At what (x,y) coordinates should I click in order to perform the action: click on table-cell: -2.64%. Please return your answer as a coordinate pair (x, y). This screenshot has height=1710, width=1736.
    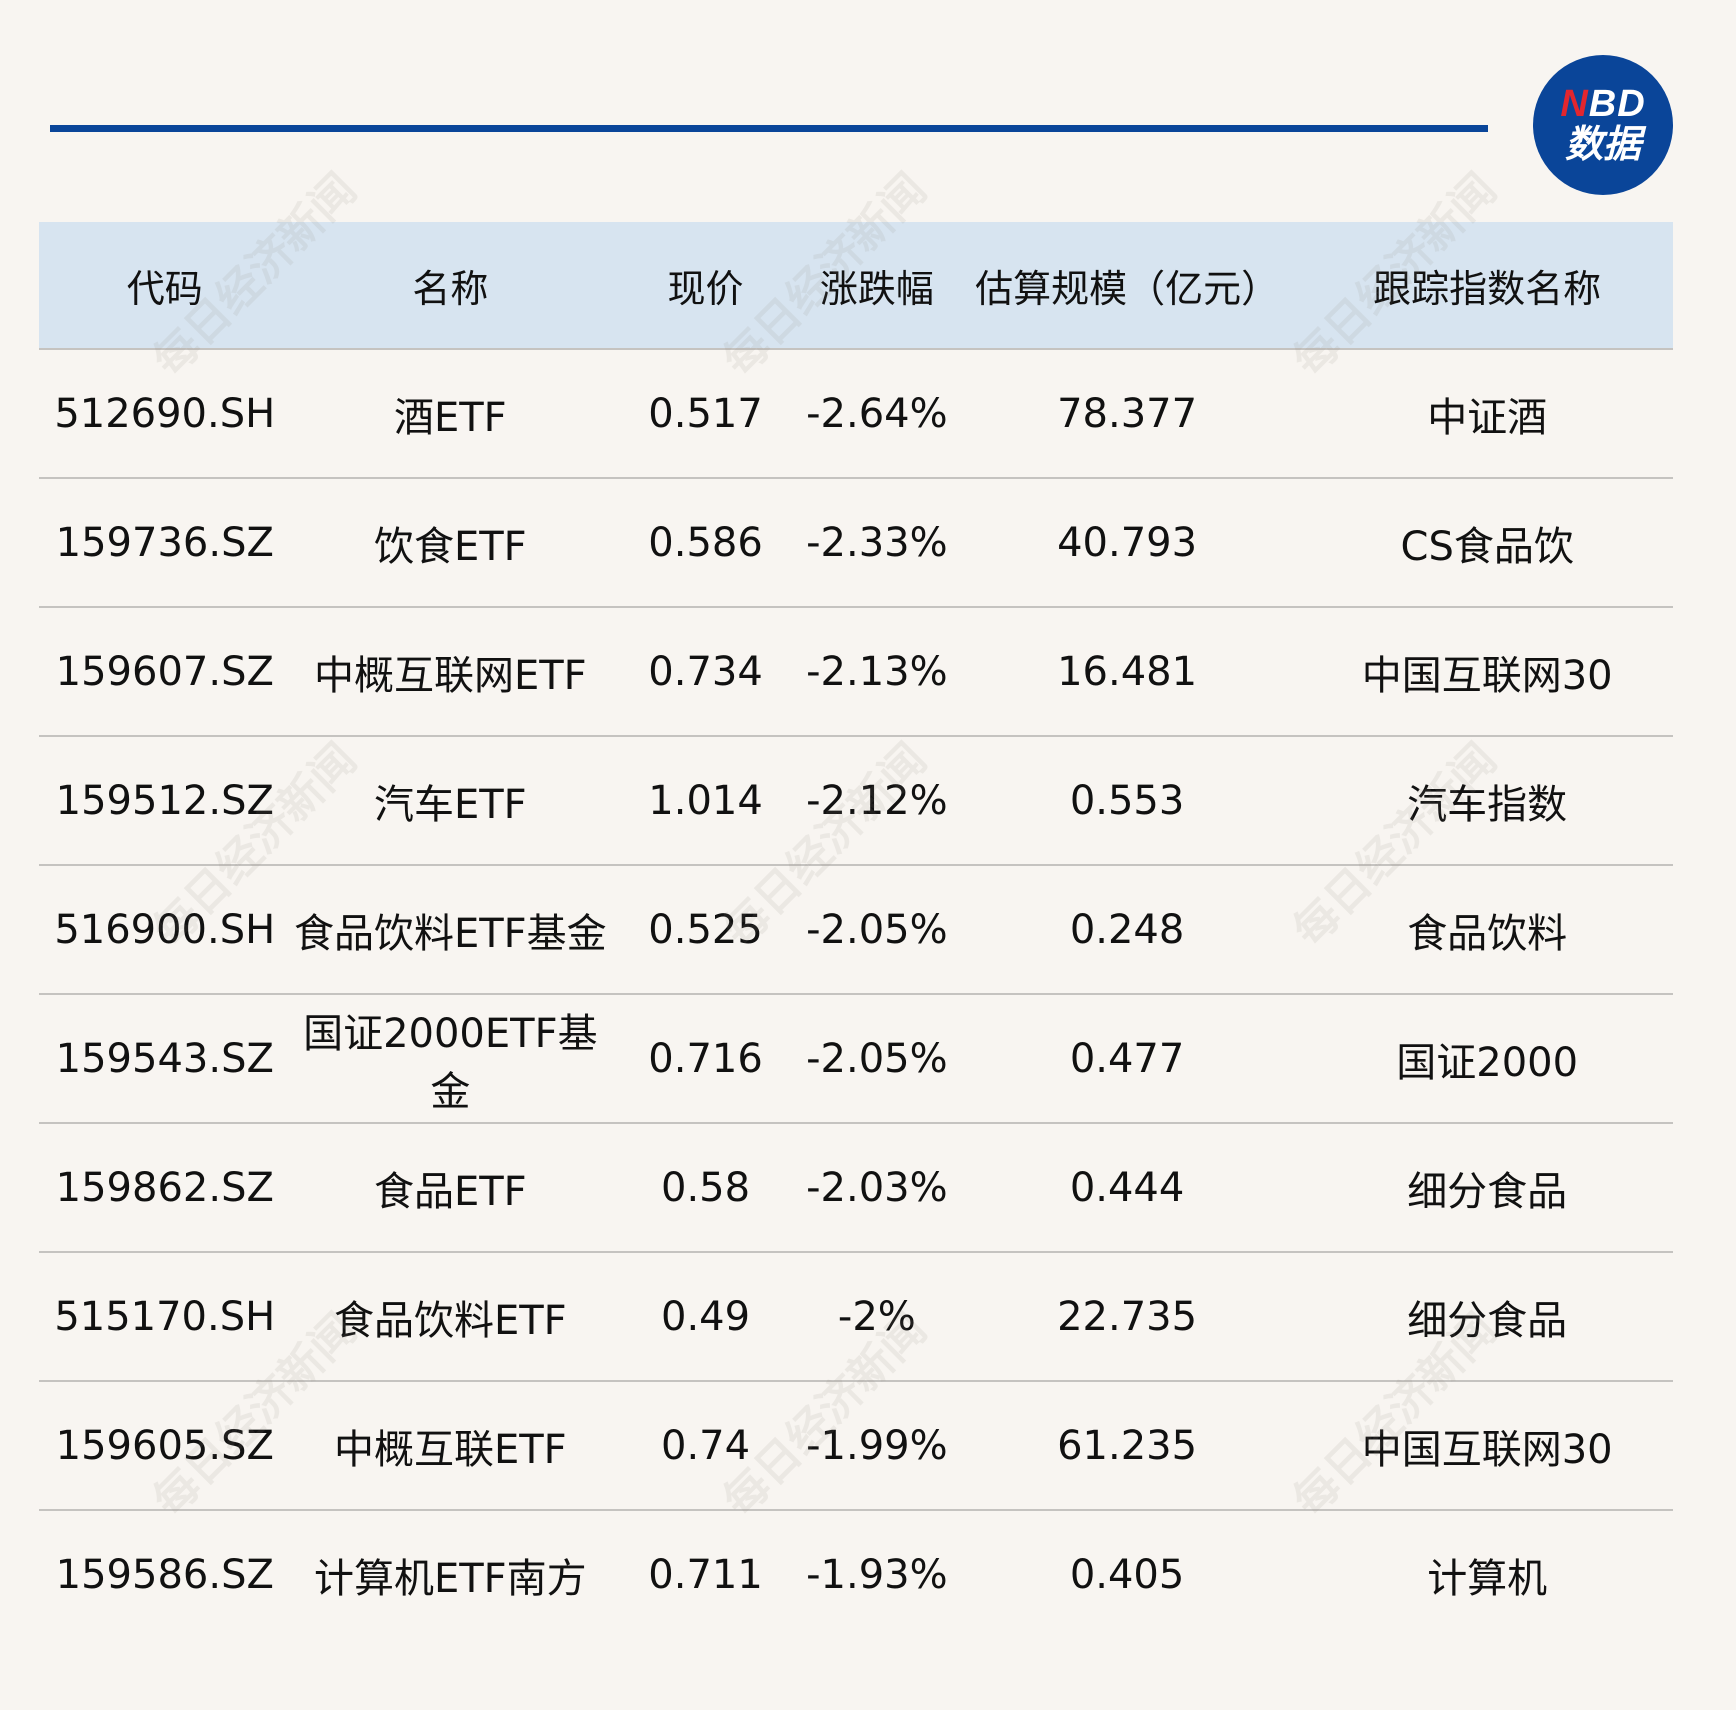
    Looking at the image, I should click on (876, 413).